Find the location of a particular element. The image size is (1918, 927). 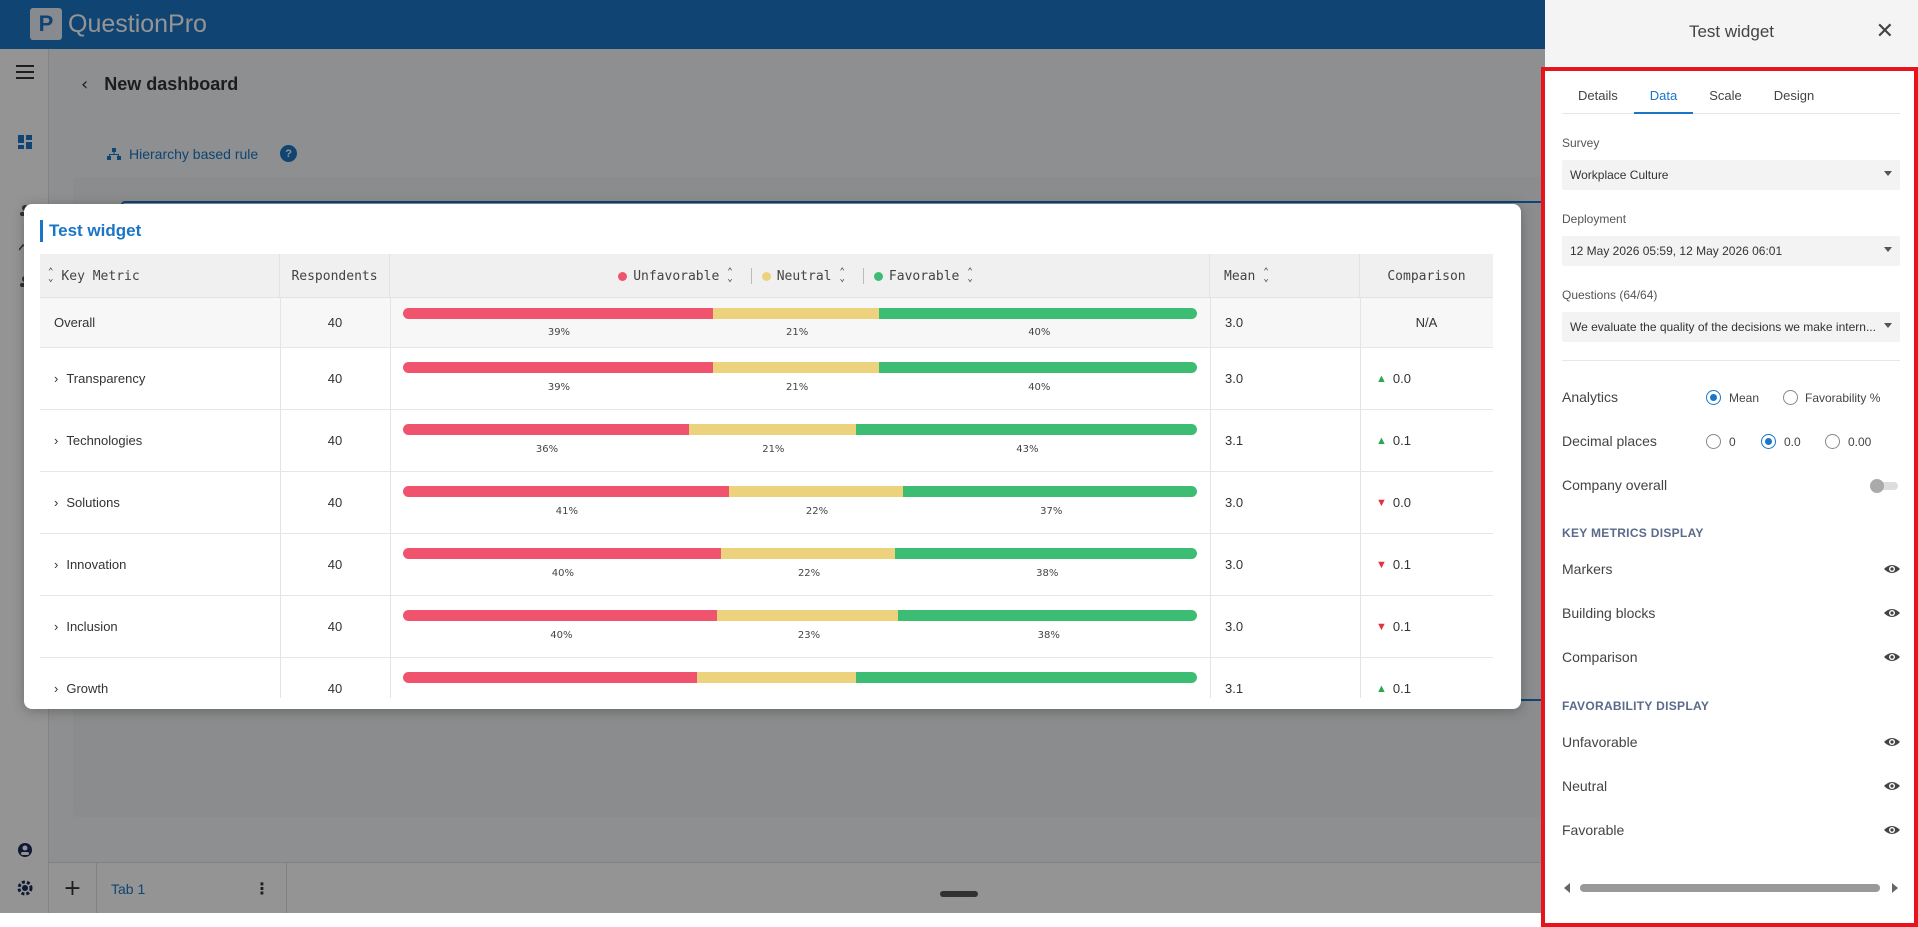

hierarchy-icon is located at coordinates (114, 153).